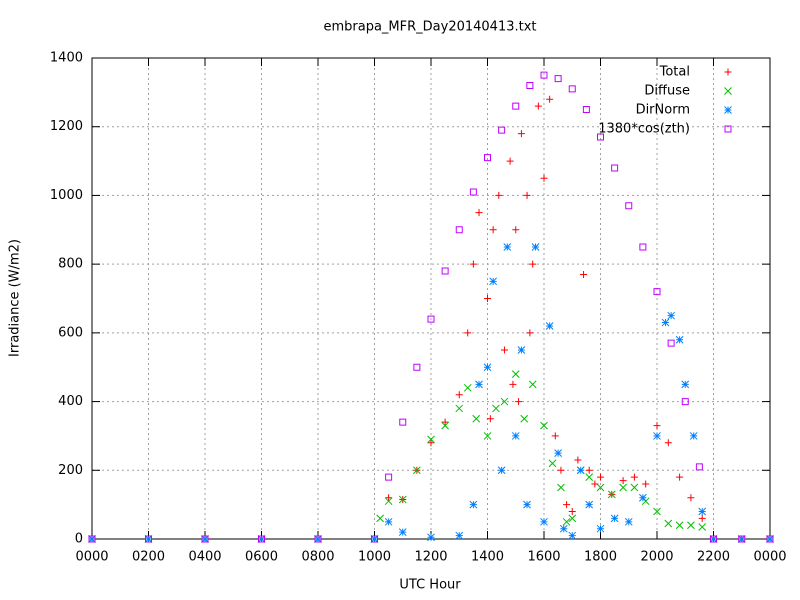  Describe the element at coordinates (429, 27) in the screenshot. I see `chart-title: embrapa_MFR_Day20140413.txt` at that location.